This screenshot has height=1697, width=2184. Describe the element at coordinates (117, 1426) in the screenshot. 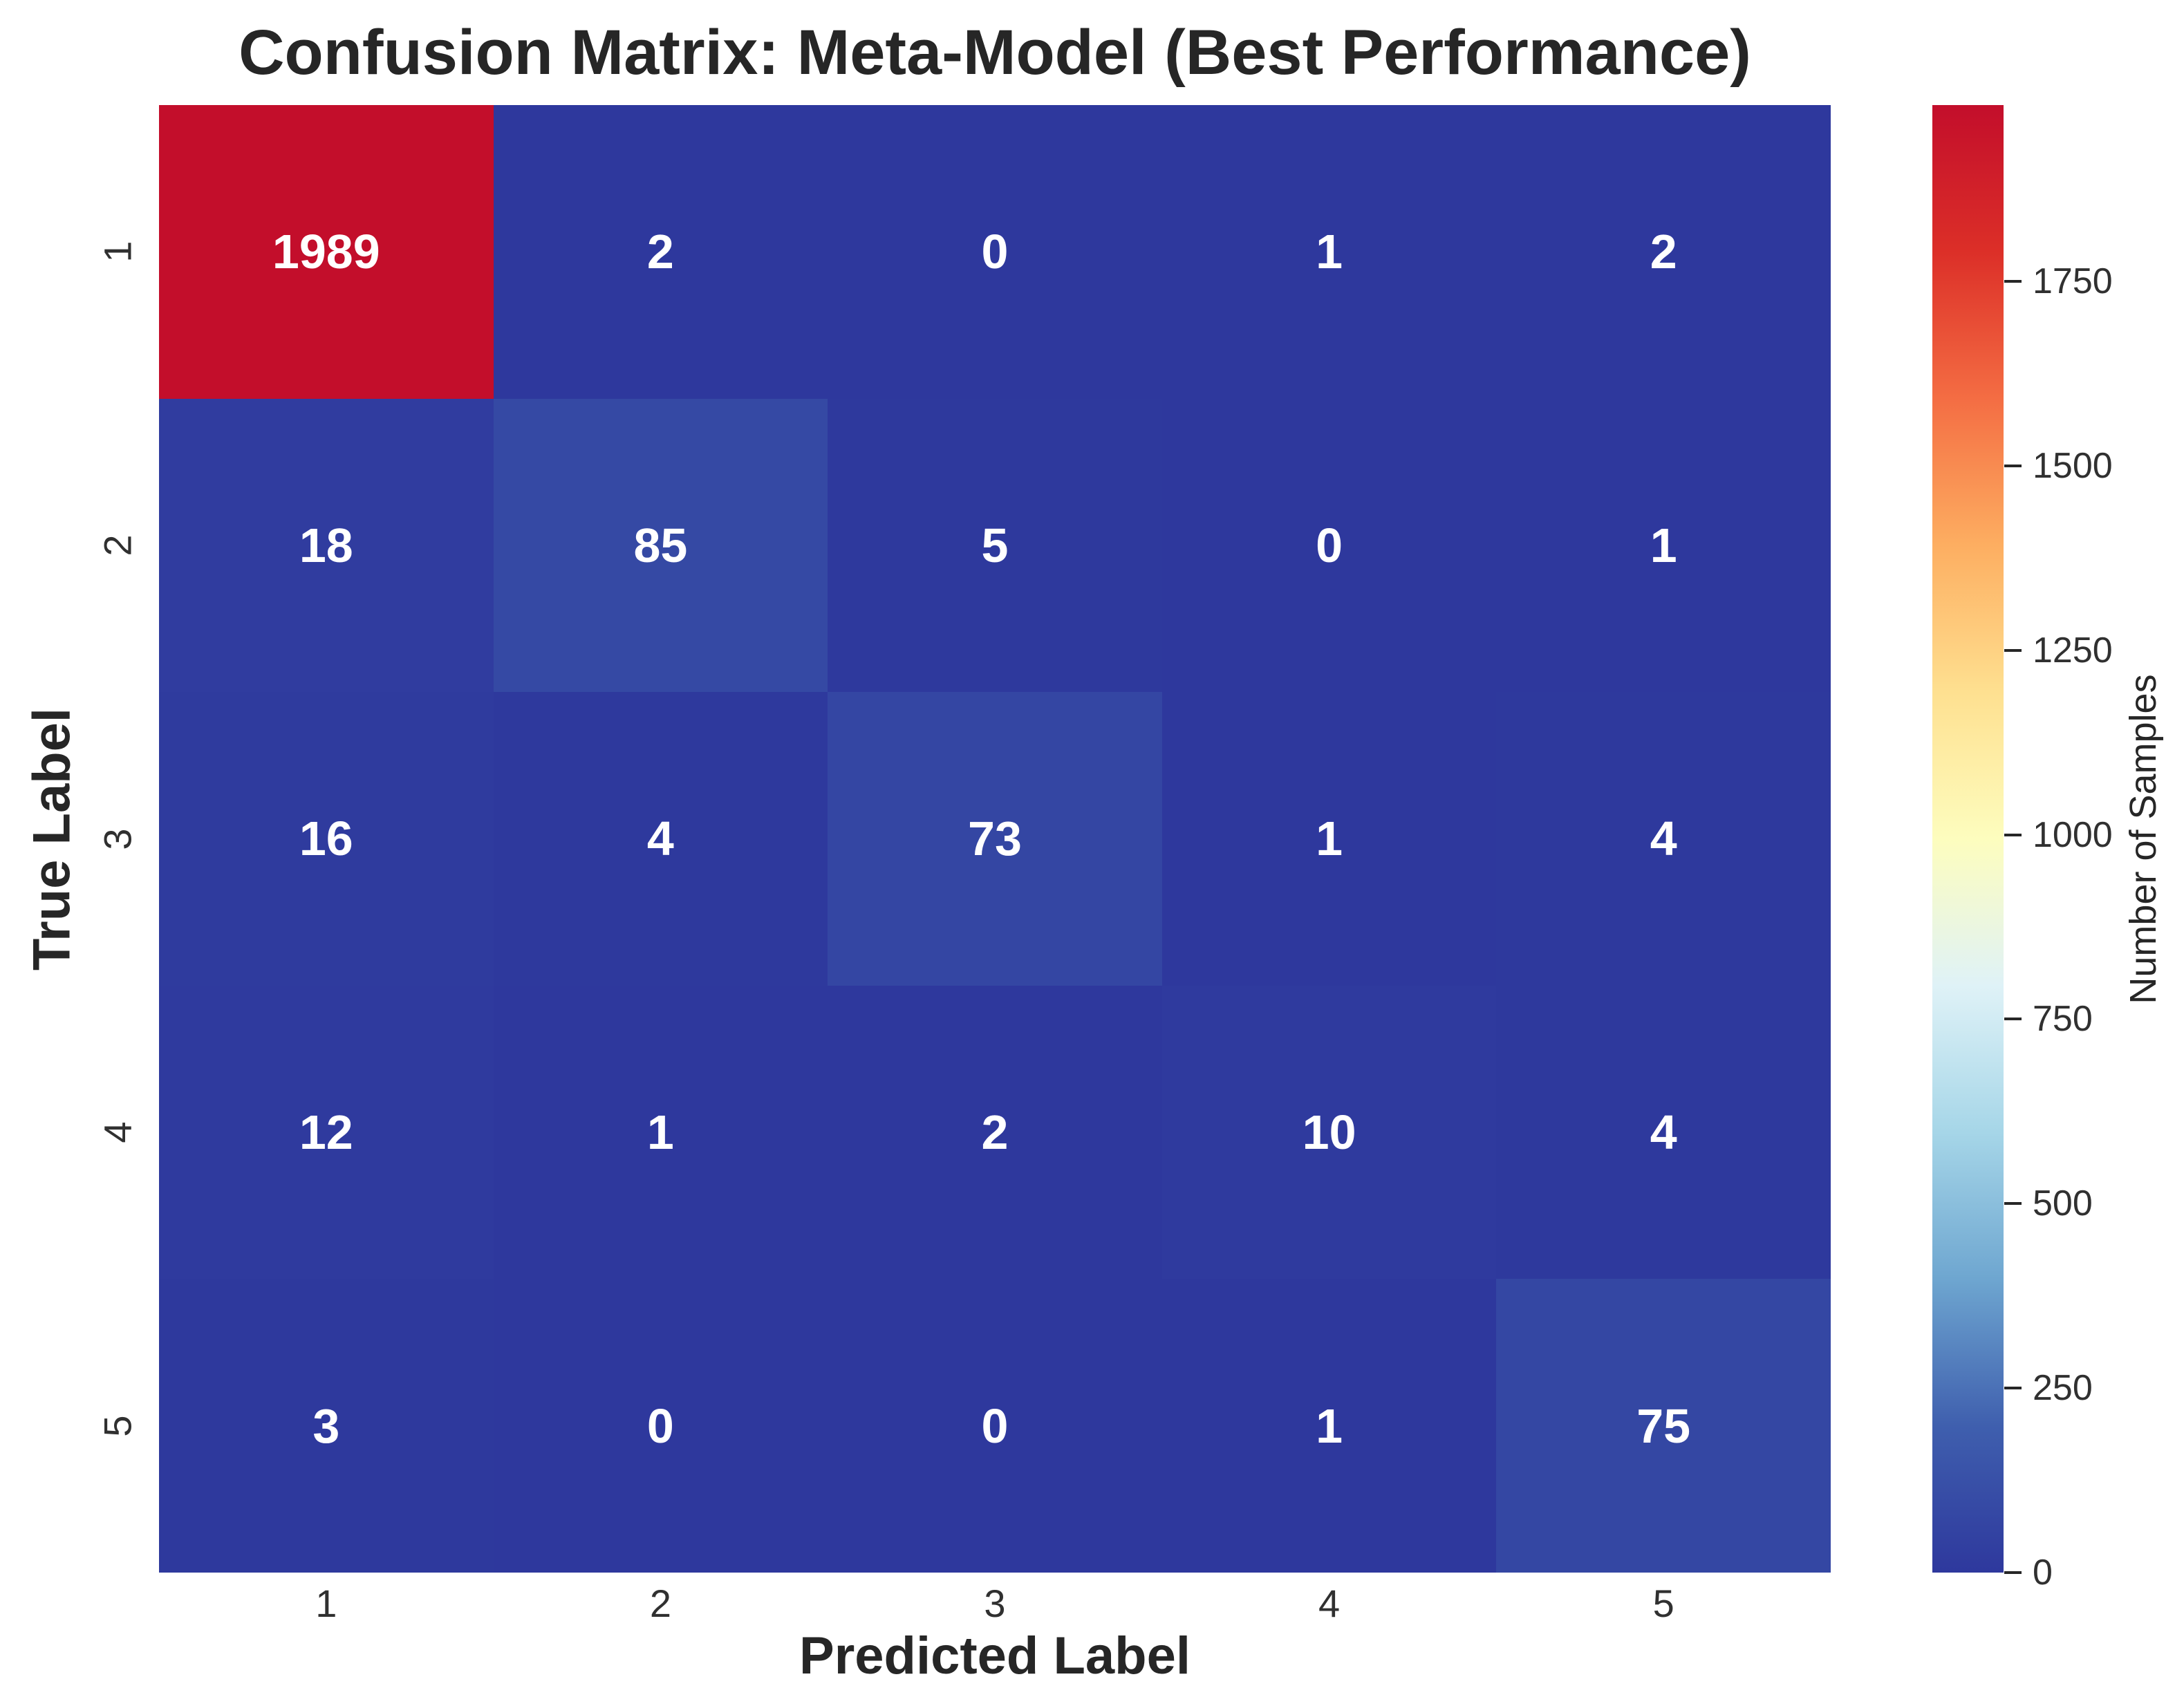

I see `y-tick-label: 5` at that location.